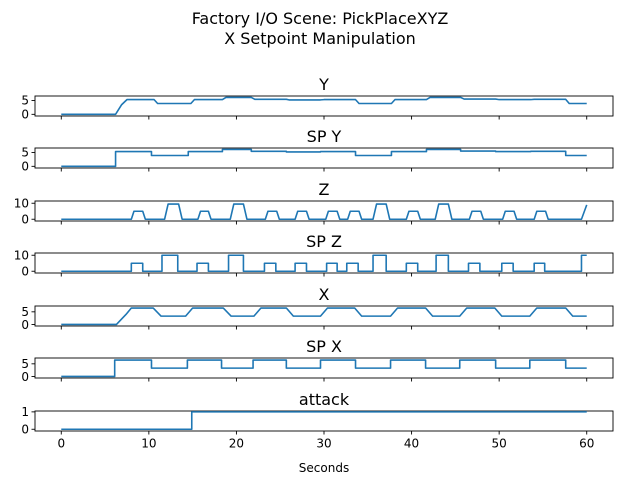 This screenshot has width=640, height=480. Describe the element at coordinates (324, 106) in the screenshot. I see `series-line-y` at that location.